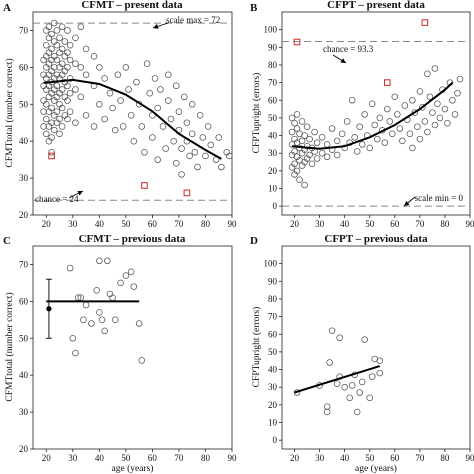 This screenshot has width=474, height=474. I want to click on panel-c-x-tick-label: 20, so click(47, 458).